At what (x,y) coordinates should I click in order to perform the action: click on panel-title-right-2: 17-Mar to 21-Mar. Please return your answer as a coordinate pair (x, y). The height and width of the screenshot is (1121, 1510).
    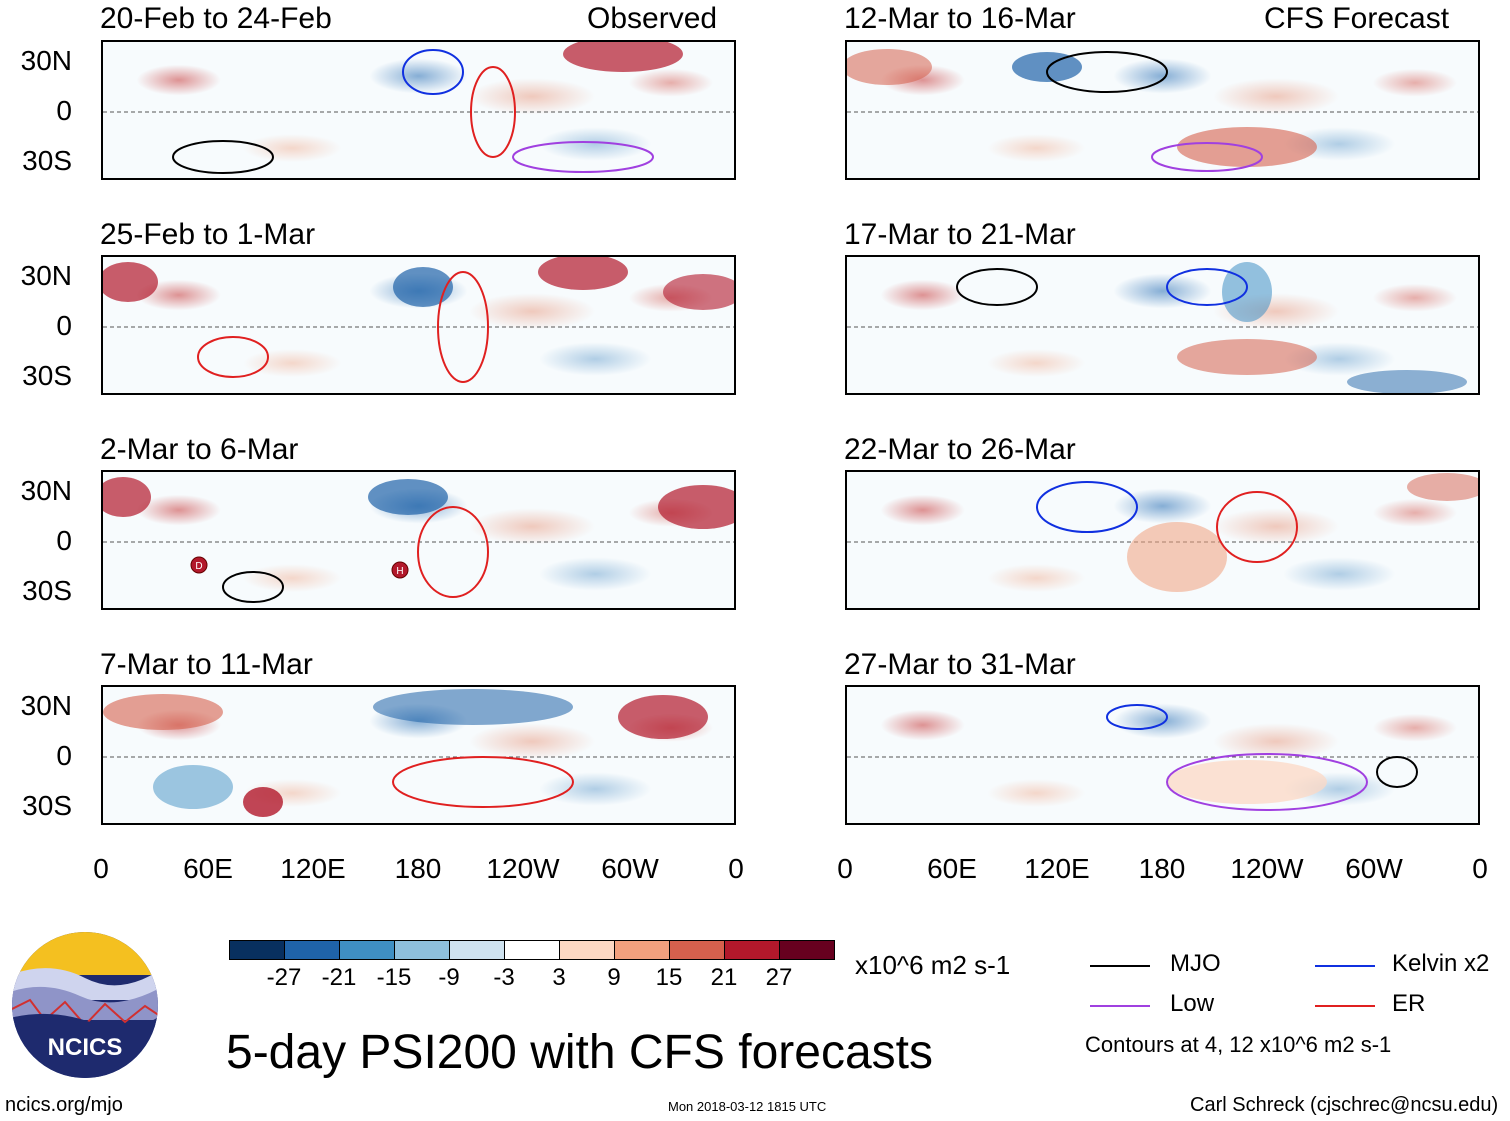
    Looking at the image, I should click on (960, 234).